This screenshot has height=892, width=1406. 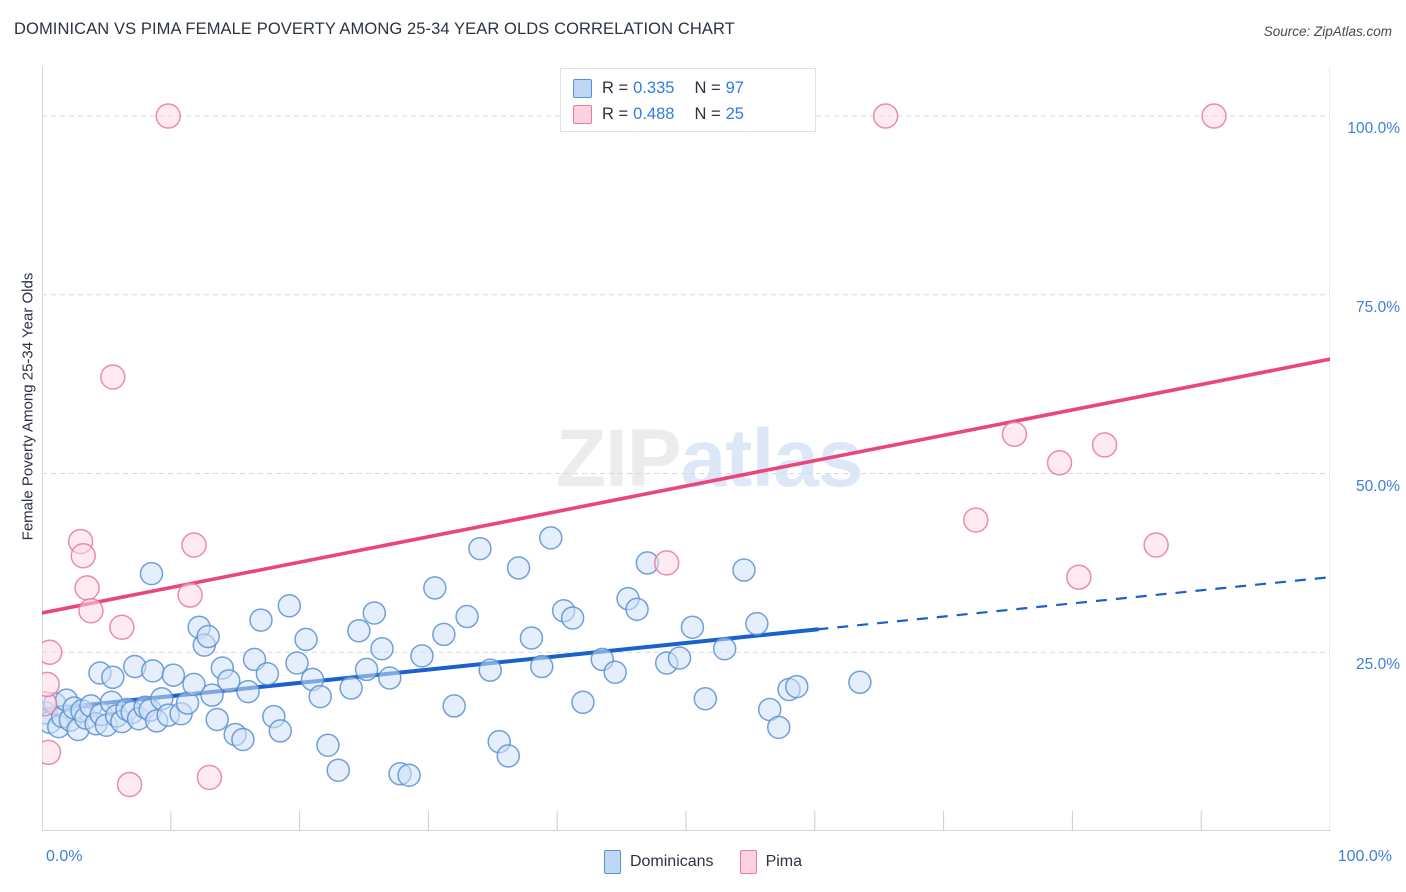 I want to click on legend-item-dominicans: Dominicans, so click(x=658, y=862).